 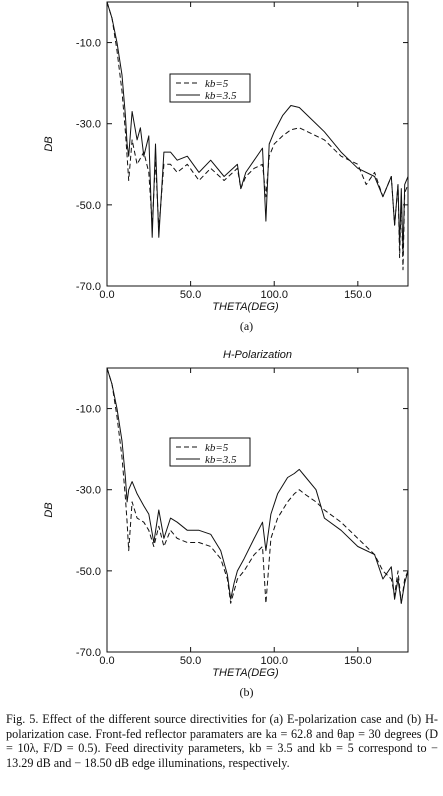 What do you see at coordinates (246, 326) in the screenshot?
I see `panel-label: (a)` at bounding box center [246, 326].